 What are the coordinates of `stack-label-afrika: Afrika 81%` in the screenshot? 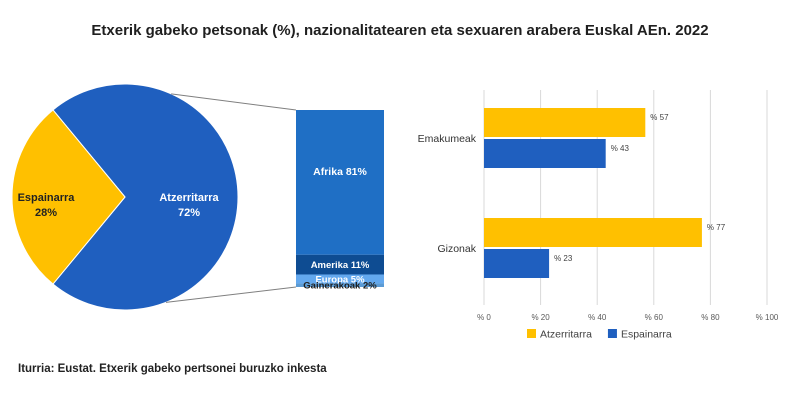 It's located at (340, 172).